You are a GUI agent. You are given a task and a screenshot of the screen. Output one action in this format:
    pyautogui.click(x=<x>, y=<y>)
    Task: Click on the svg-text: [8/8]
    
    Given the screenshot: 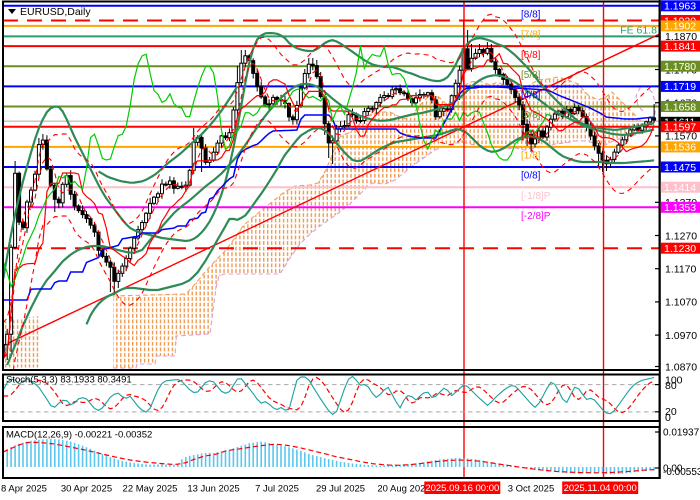 What is the action you would take?
    pyautogui.click(x=531, y=15)
    